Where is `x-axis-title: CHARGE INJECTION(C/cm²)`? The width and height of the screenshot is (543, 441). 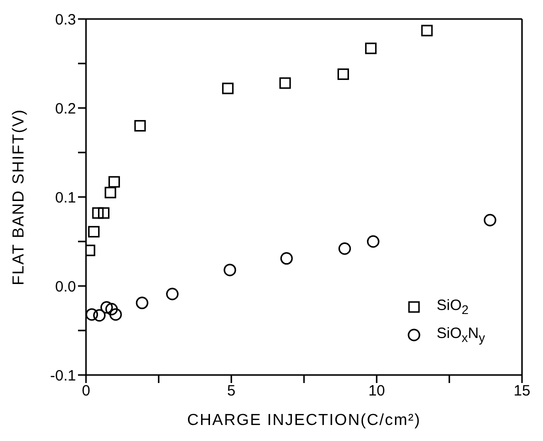 x-axis-title: CHARGE INJECTION(C/cm²) is located at coordinates (304, 420).